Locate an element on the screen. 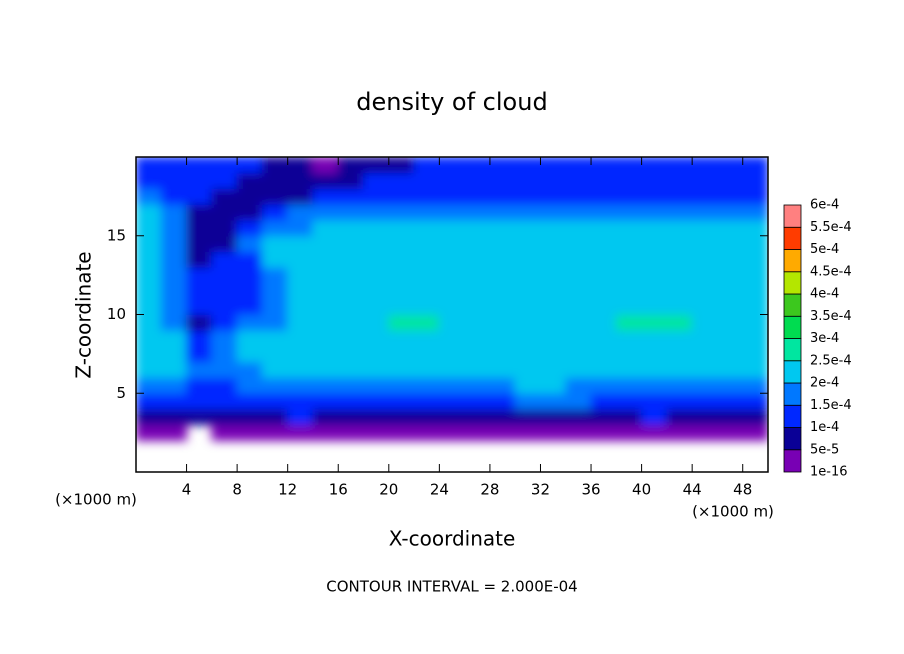 Image resolution: width=904 pixels, height=654 pixels. x-tick-label: 32 is located at coordinates (540, 490).